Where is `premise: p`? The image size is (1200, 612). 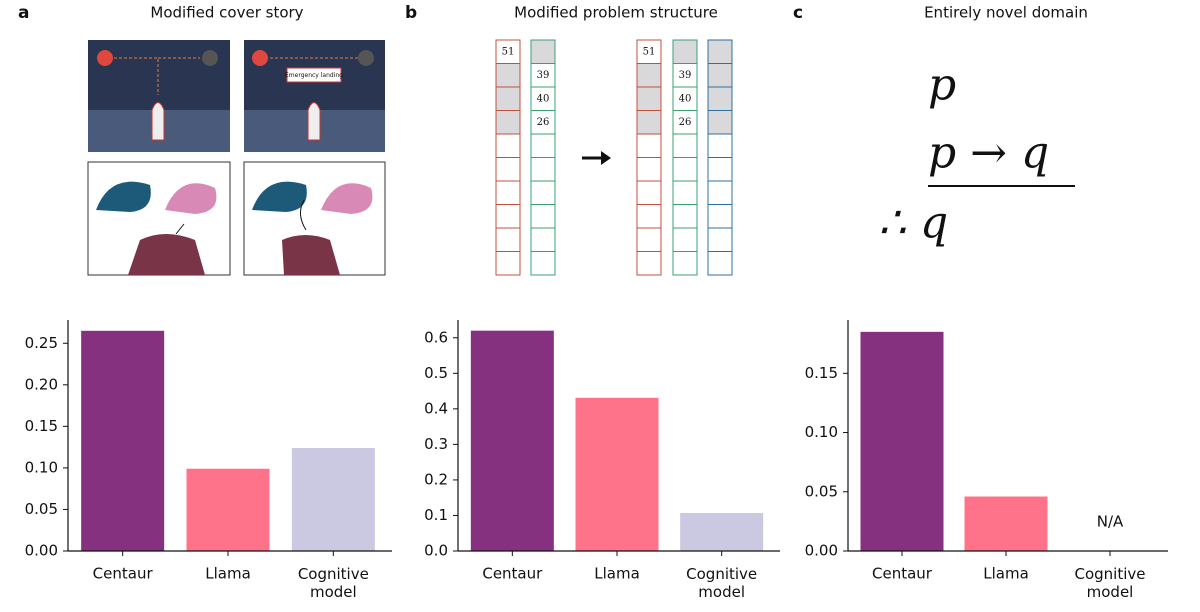
premise: p is located at coordinates (942, 85).